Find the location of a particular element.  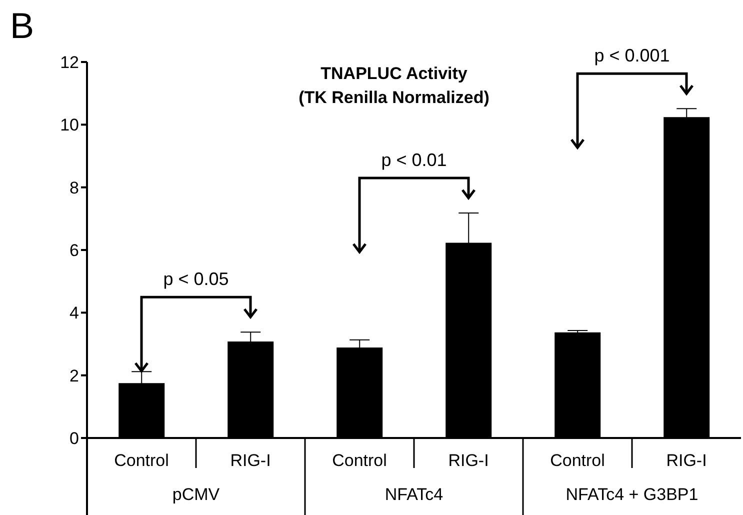

y-tick-label: 2 is located at coordinates (74, 376).